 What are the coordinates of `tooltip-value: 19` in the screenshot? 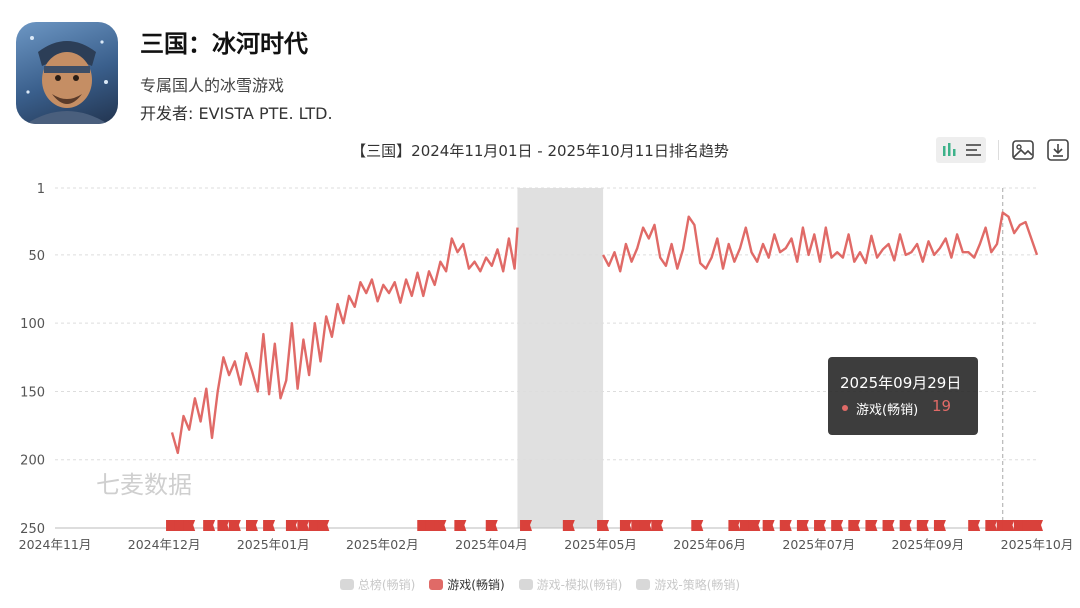 It's located at (942, 406).